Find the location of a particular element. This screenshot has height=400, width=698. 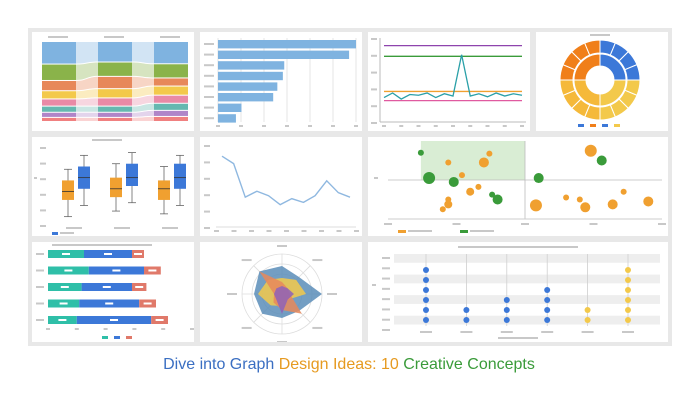

stacked-bar-chart-panel is located at coordinates (113, 292).